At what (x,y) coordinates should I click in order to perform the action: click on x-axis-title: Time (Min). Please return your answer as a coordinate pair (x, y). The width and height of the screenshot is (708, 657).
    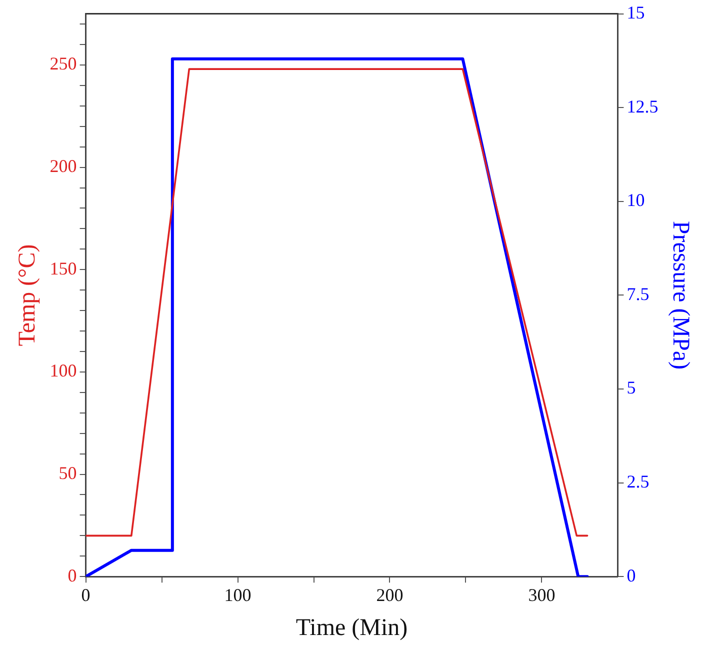
    Looking at the image, I should click on (352, 627).